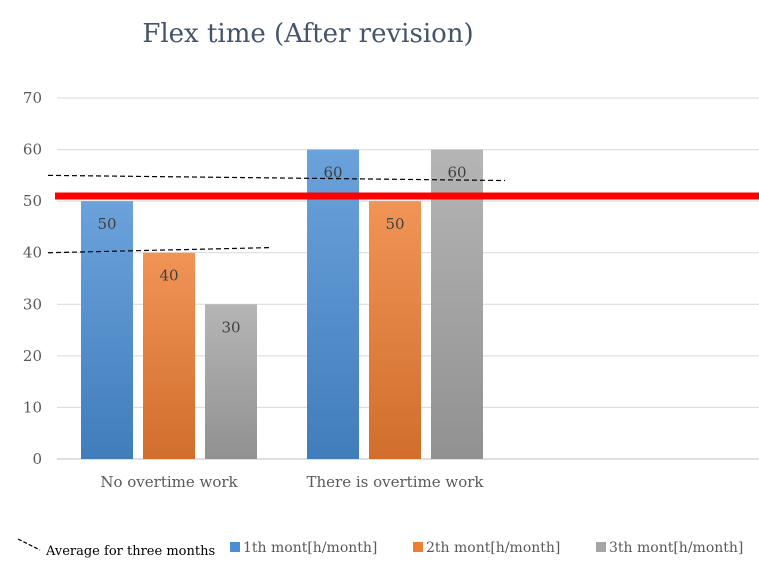 This screenshot has width=759, height=562. What do you see at coordinates (276, 214) in the screenshot?
I see `average-lines-layer` at bounding box center [276, 214].